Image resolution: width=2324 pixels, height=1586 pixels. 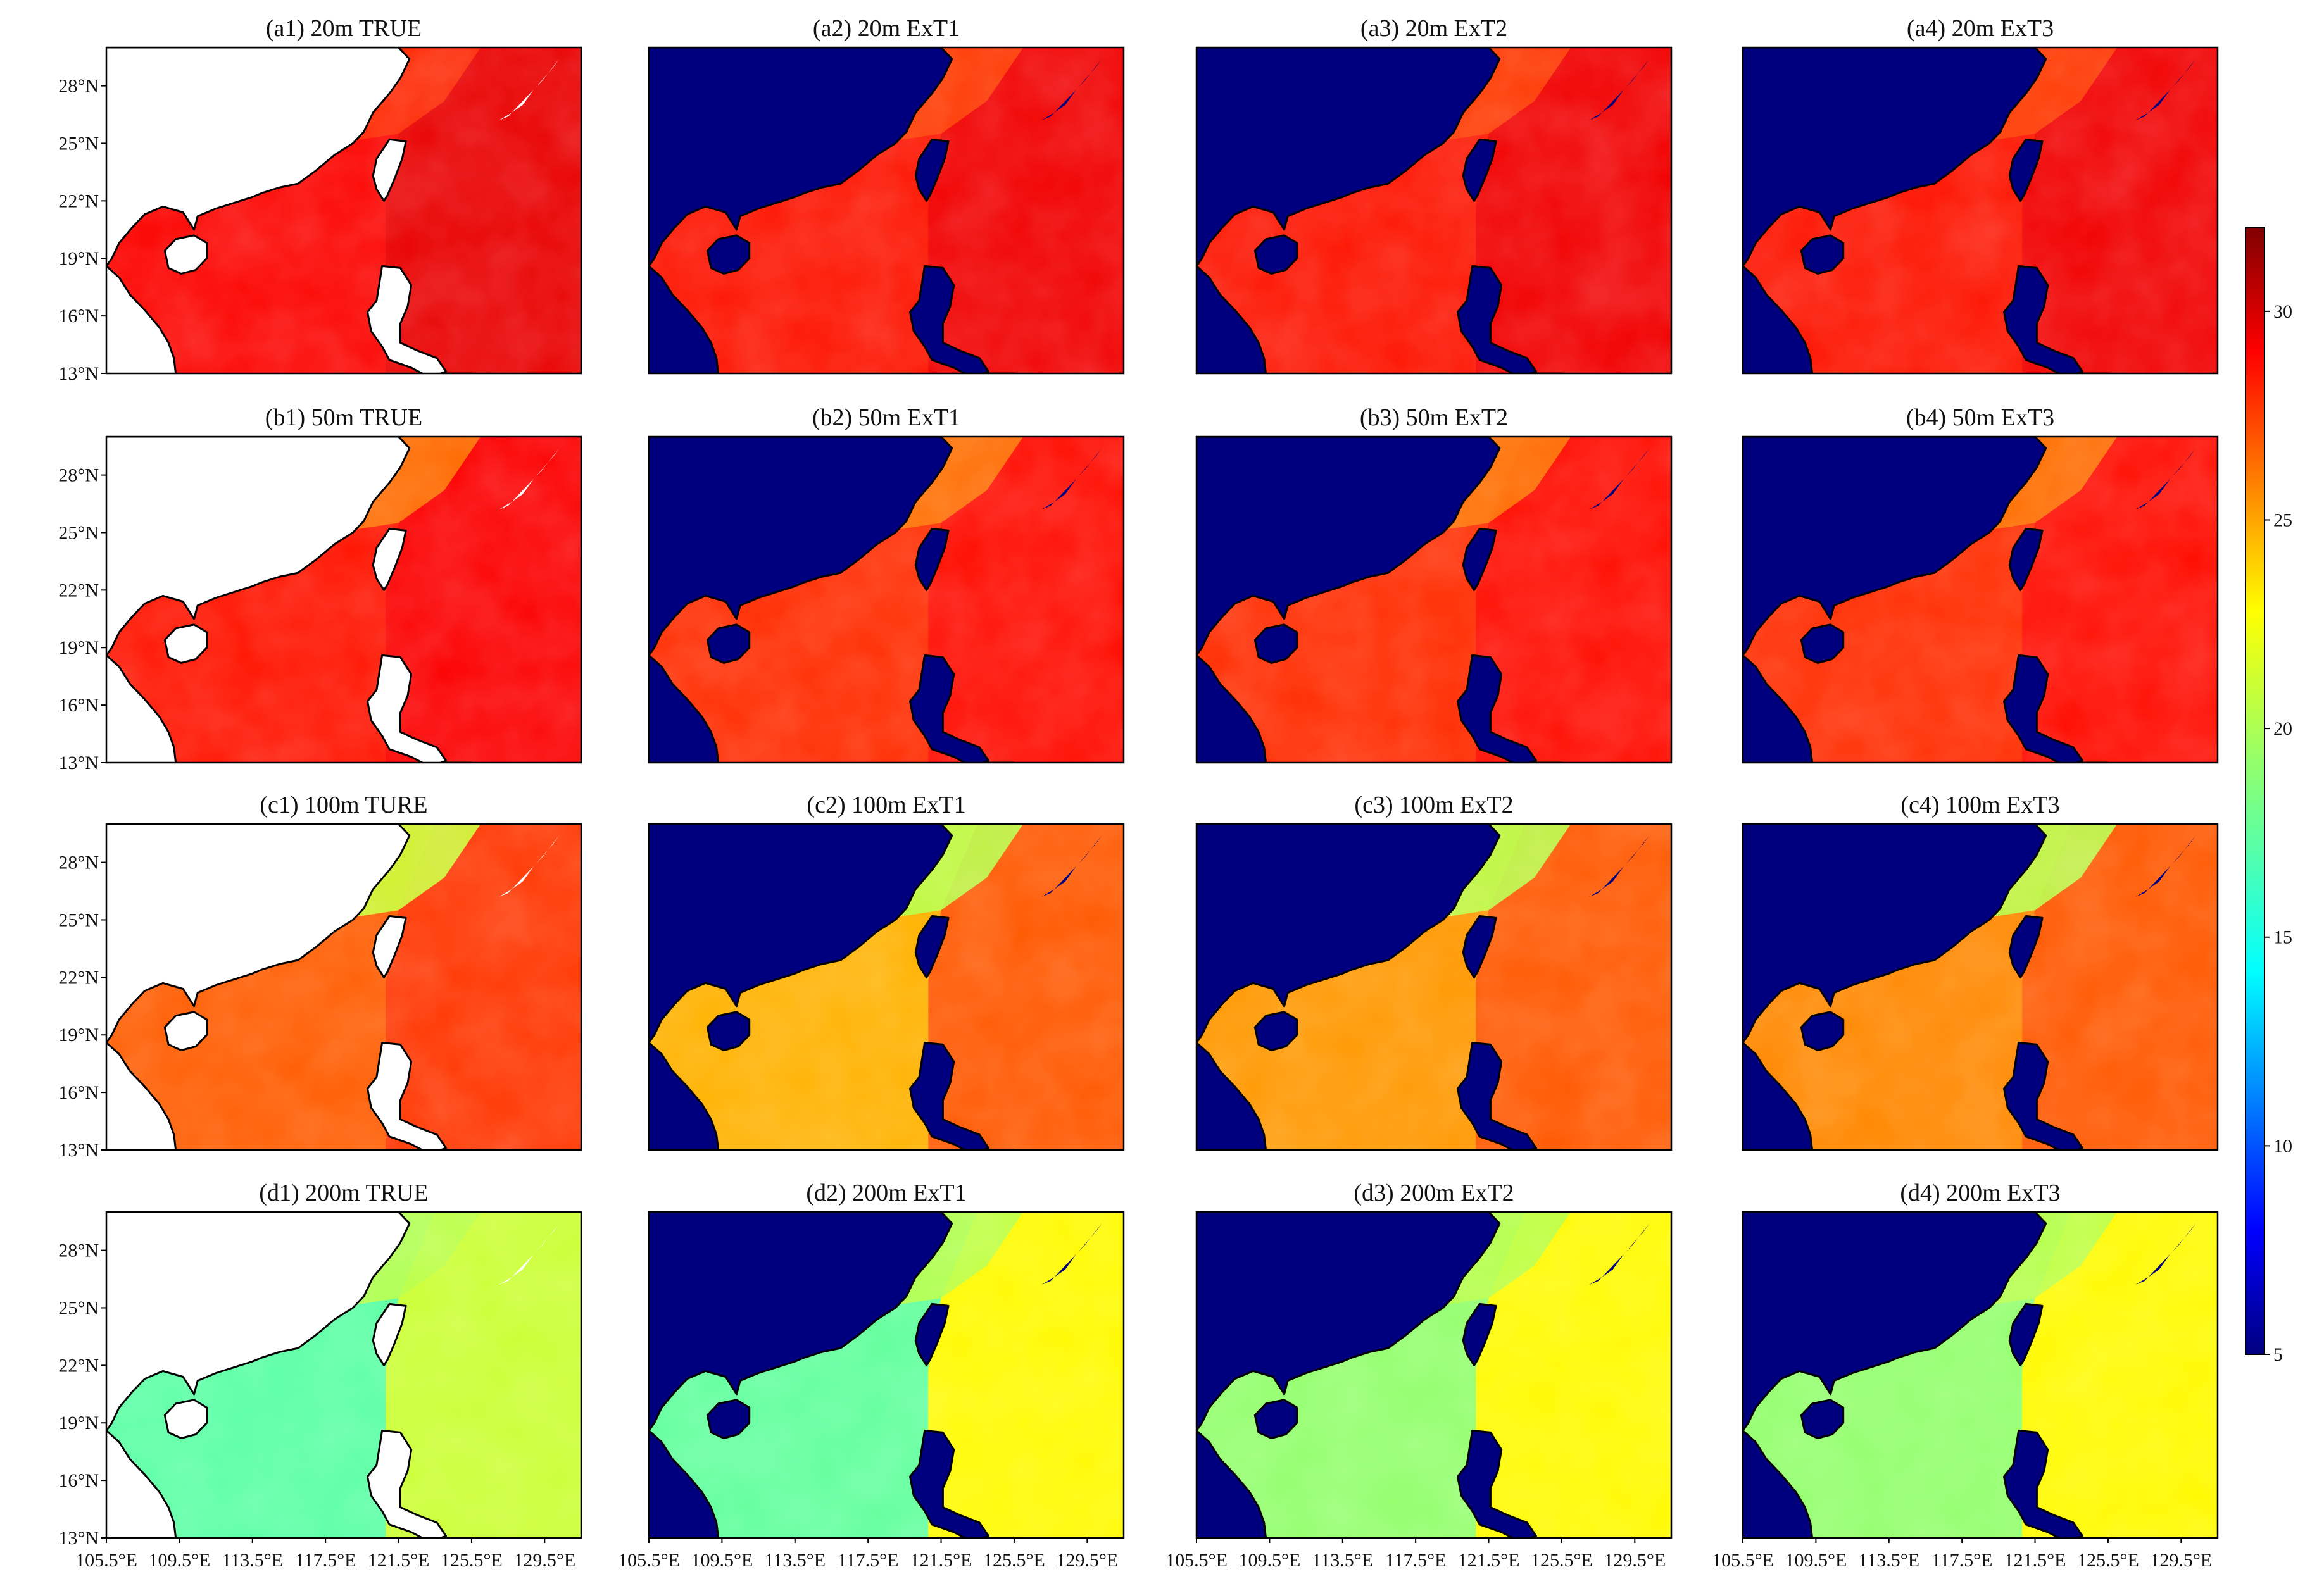 I want to click on map-panel: (c2) 100m ExT1, so click(x=887, y=971).